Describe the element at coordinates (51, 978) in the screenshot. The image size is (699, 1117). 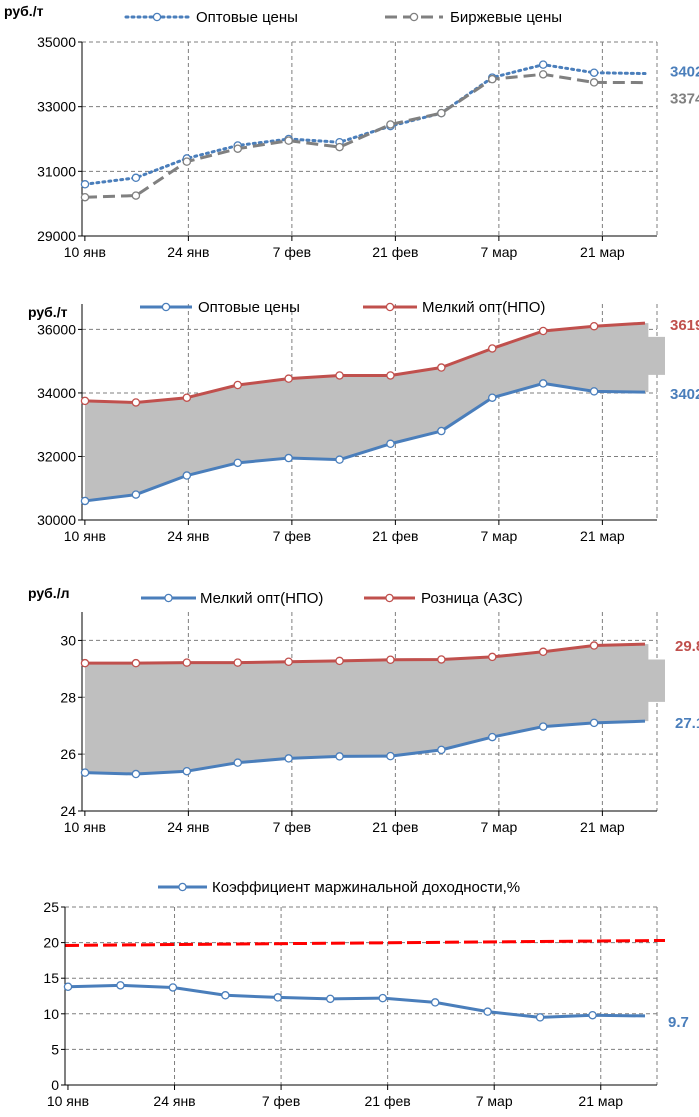
I see `y-tick-label: 15` at that location.